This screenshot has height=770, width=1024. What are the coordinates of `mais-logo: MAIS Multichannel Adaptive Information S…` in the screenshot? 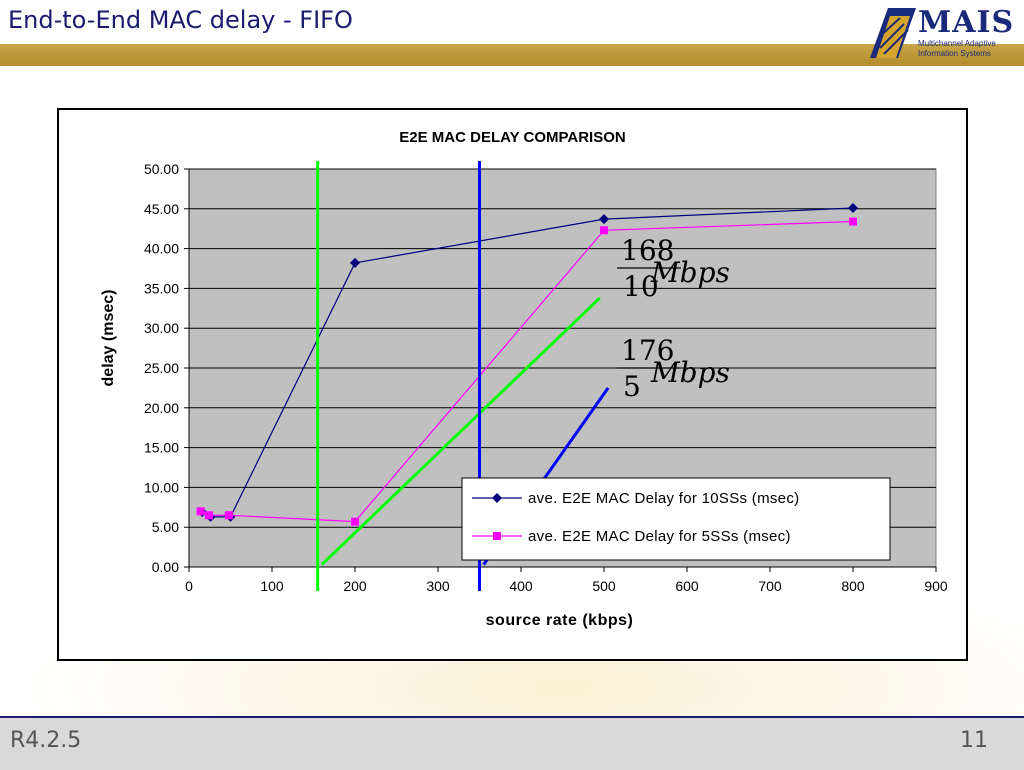 It's located at (945, 33).